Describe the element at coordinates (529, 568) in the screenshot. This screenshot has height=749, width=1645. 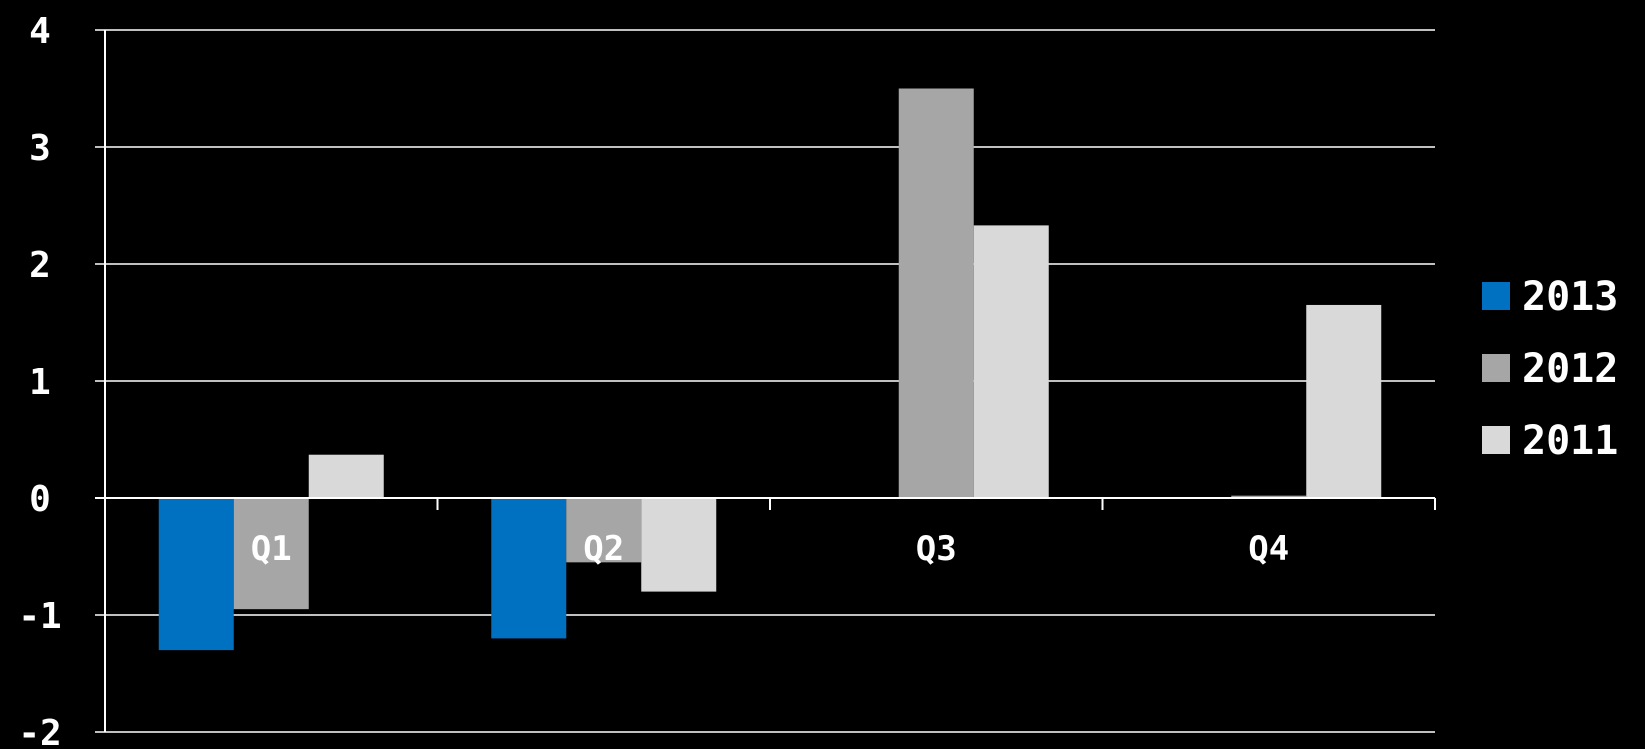
I see `bar-2013-Q2` at that location.